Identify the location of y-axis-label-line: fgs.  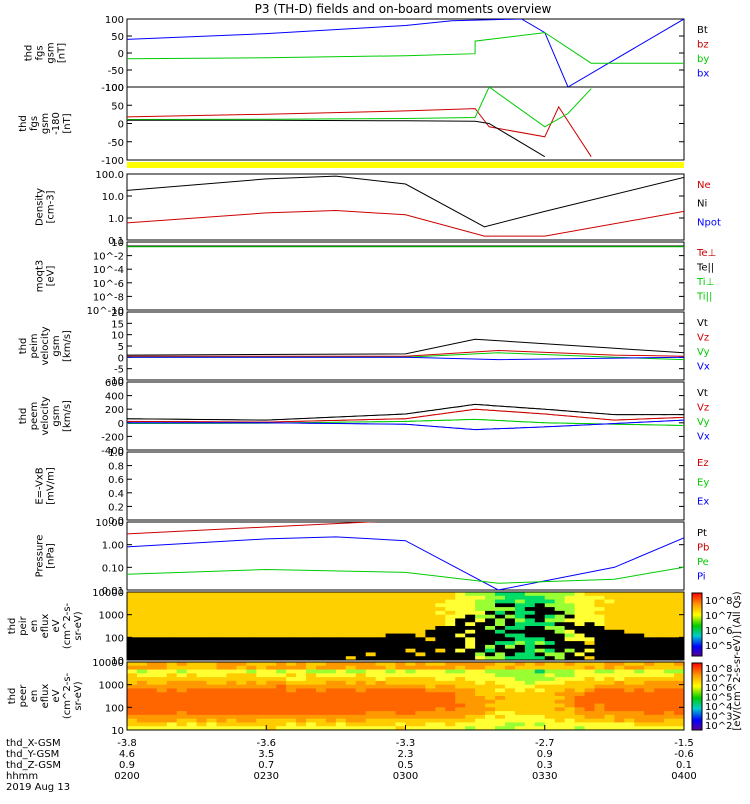
(34, 123).